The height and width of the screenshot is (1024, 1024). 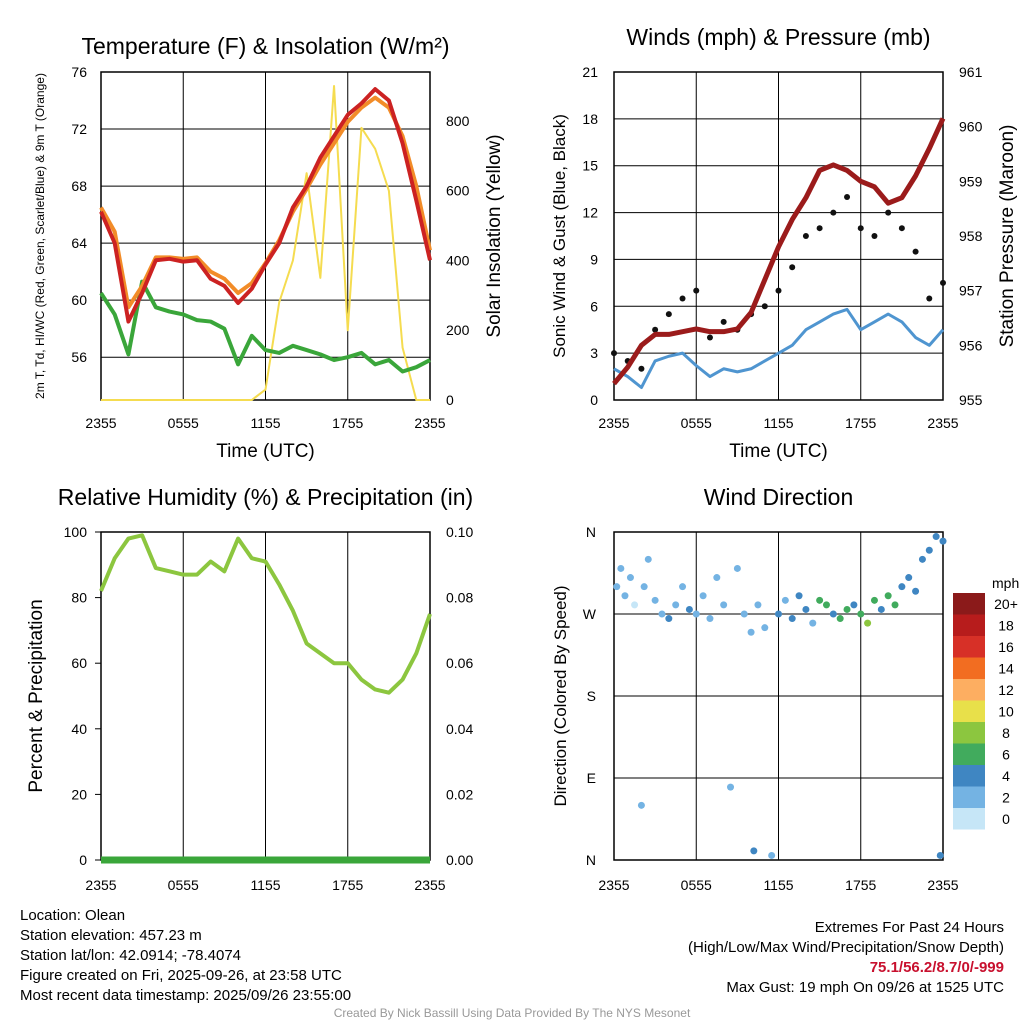 What do you see at coordinates (909, 927) in the screenshot?
I see `extremes-title: Extremes For Past 24 Hours` at bounding box center [909, 927].